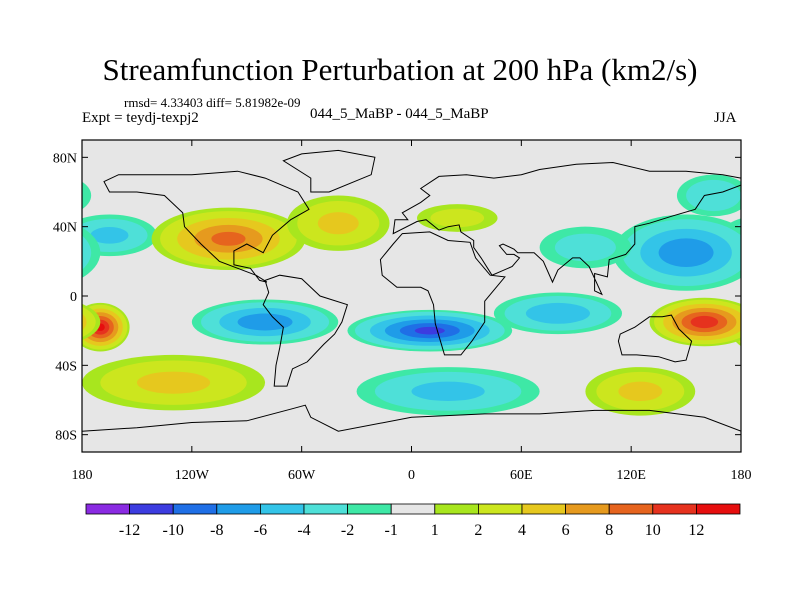 The image size is (800, 600). I want to click on season-label: JJA, so click(725, 118).